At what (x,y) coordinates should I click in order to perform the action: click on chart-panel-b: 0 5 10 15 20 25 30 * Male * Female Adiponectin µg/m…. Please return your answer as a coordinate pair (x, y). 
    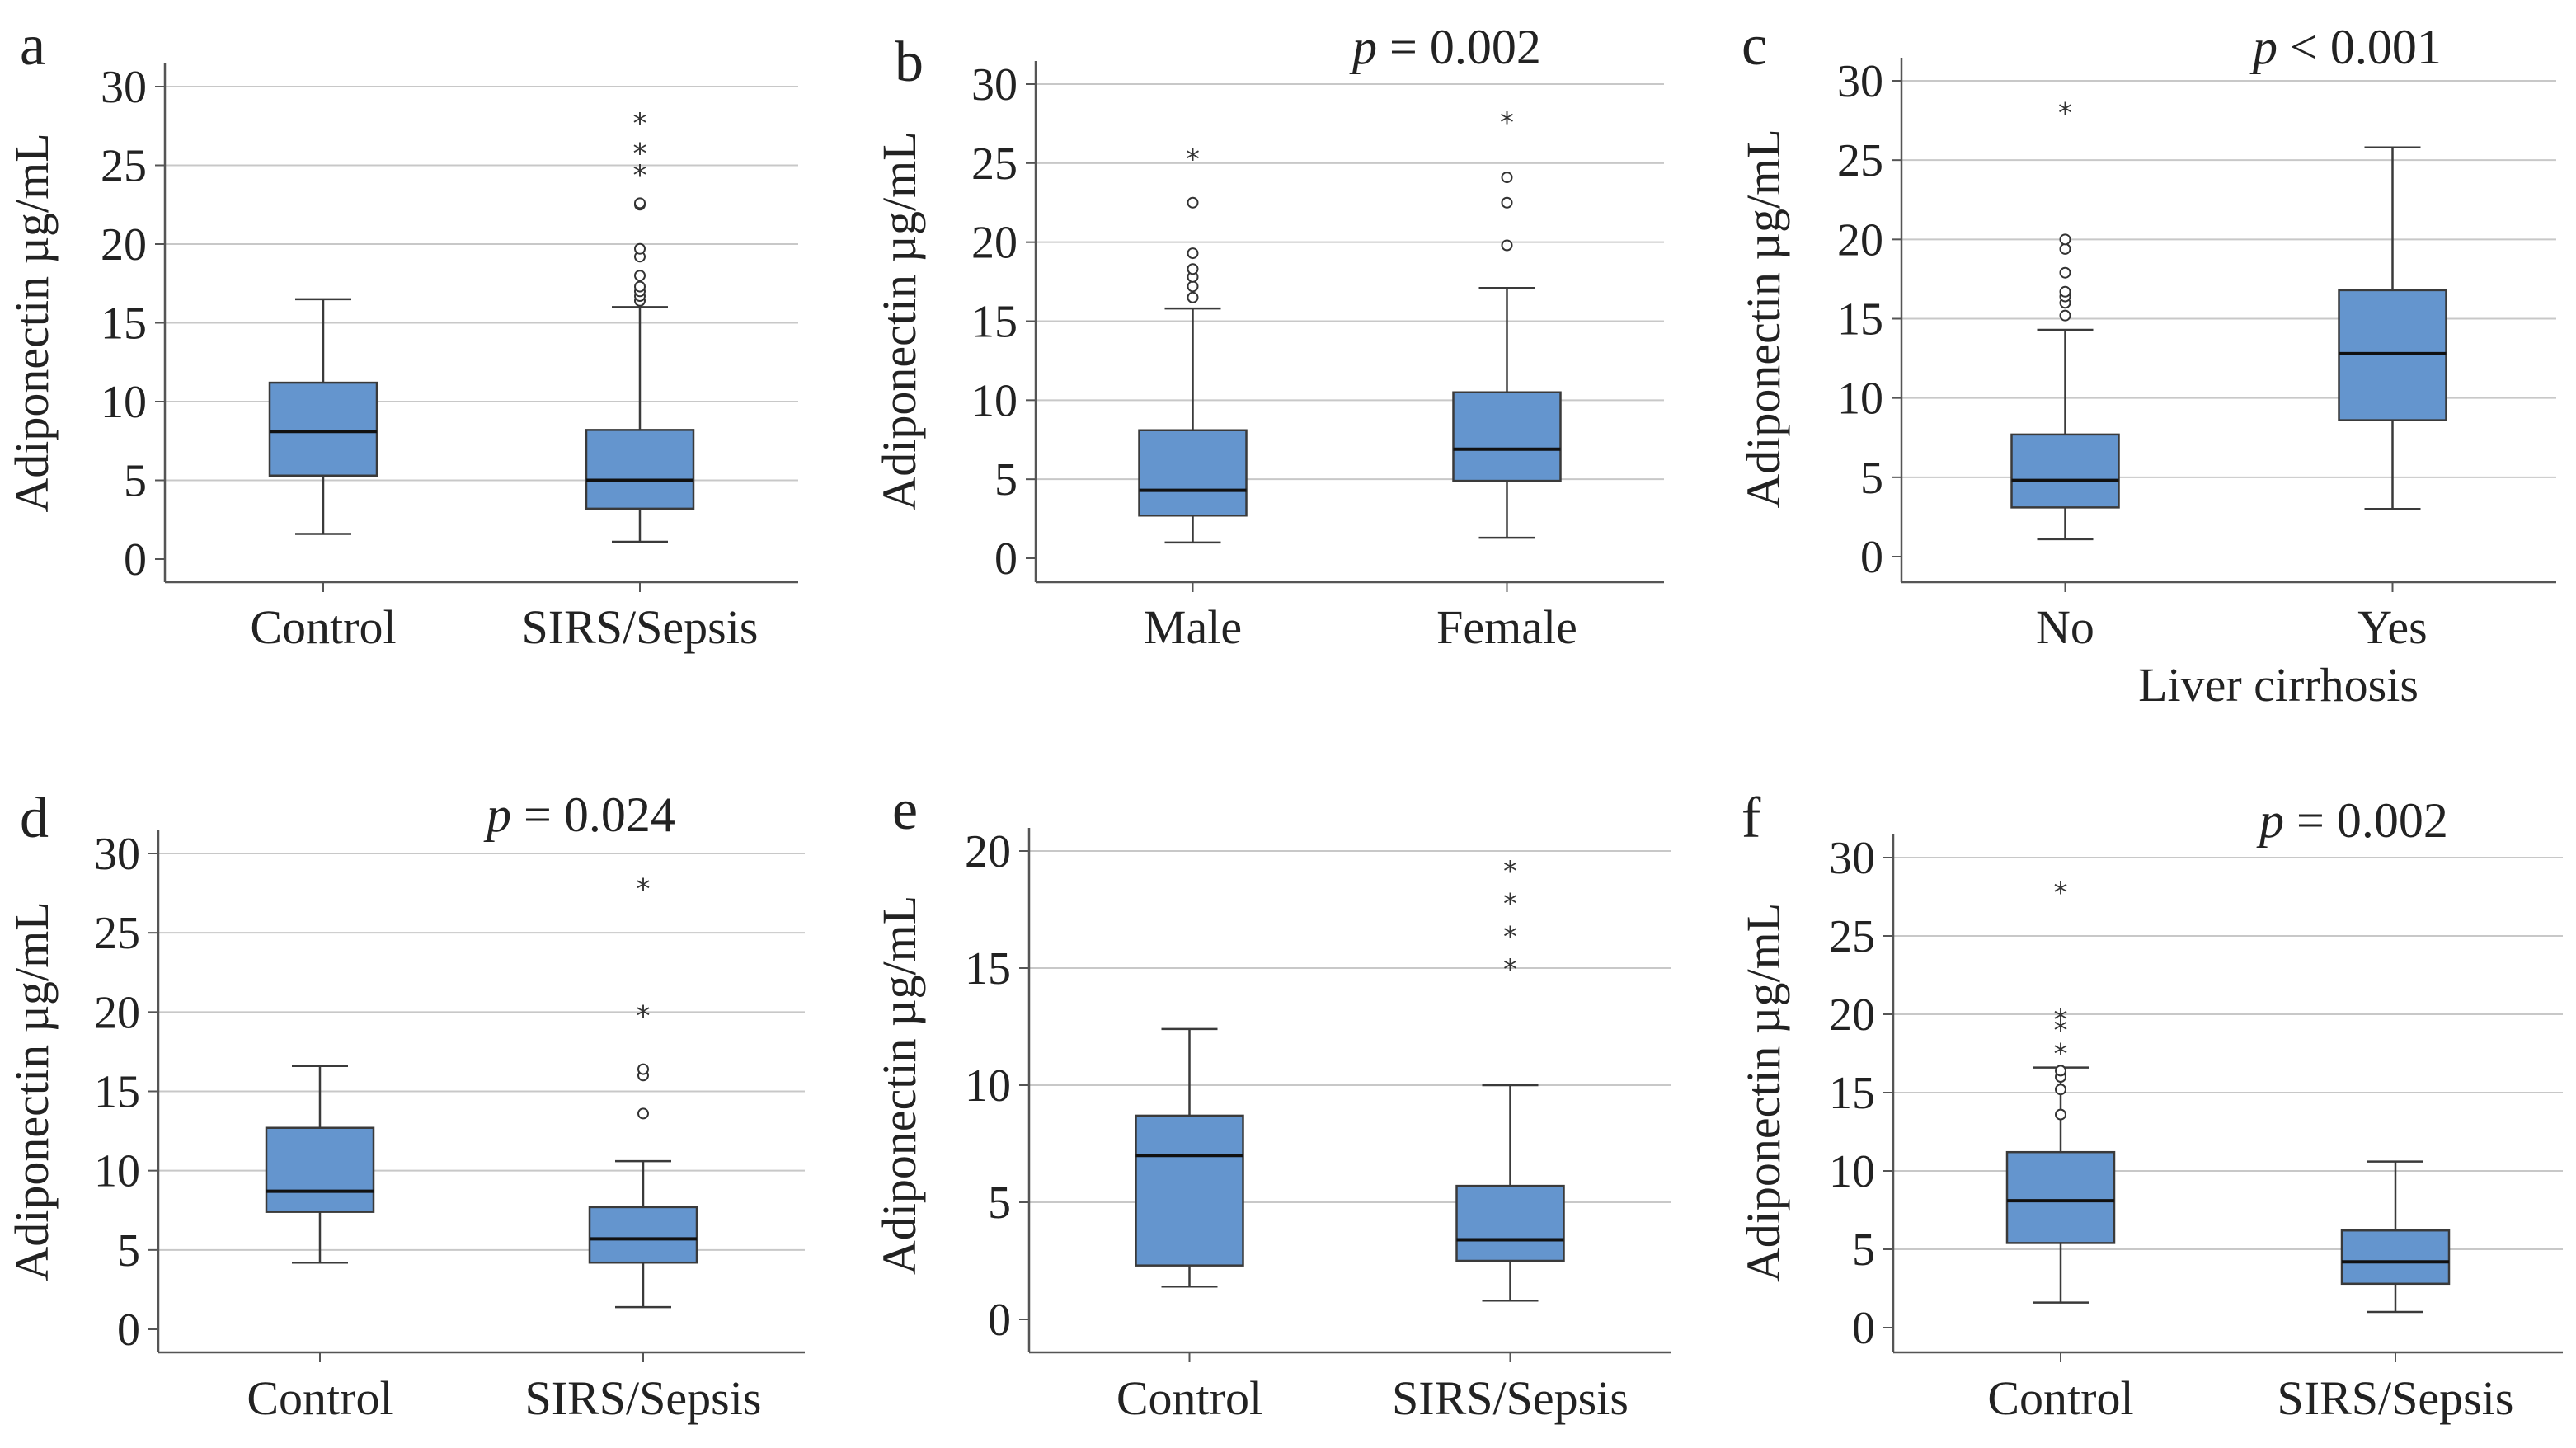
    Looking at the image, I should click on (1268, 337).